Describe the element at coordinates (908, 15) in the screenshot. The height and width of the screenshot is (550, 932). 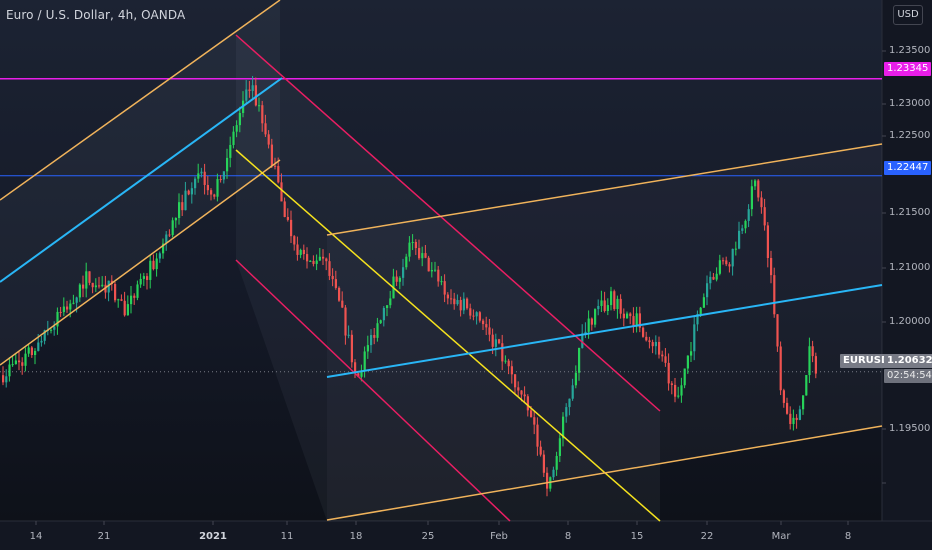
I see `currency-button: USD` at that location.